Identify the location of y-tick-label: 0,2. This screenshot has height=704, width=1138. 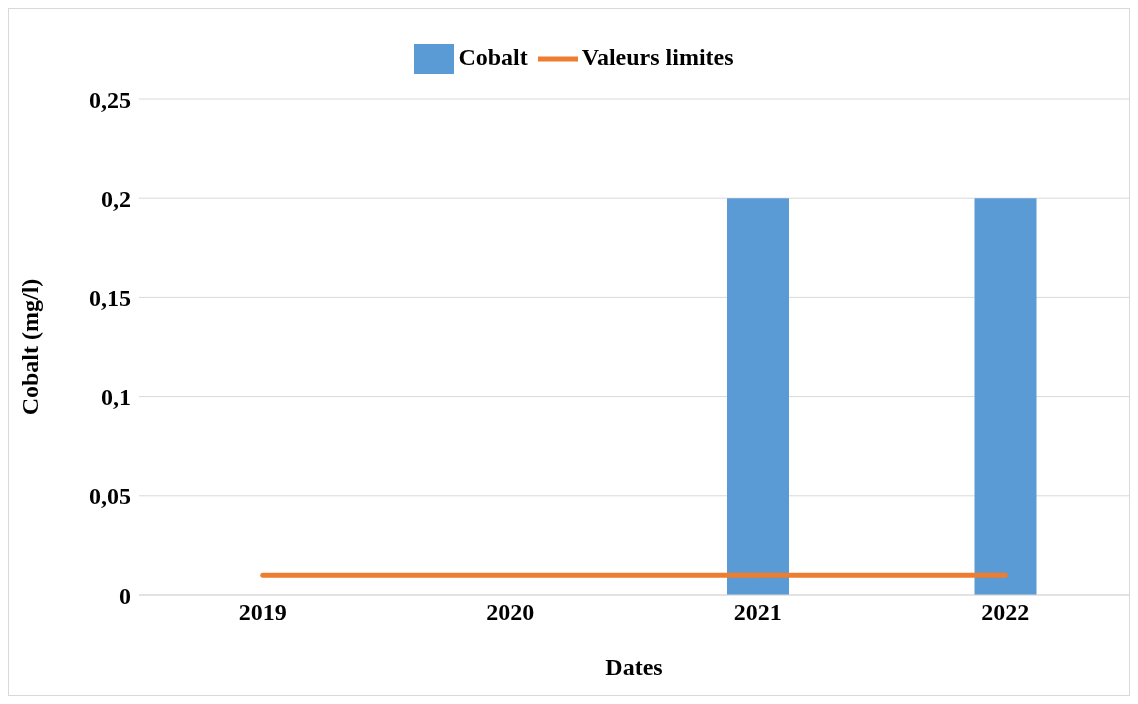
(116, 198).